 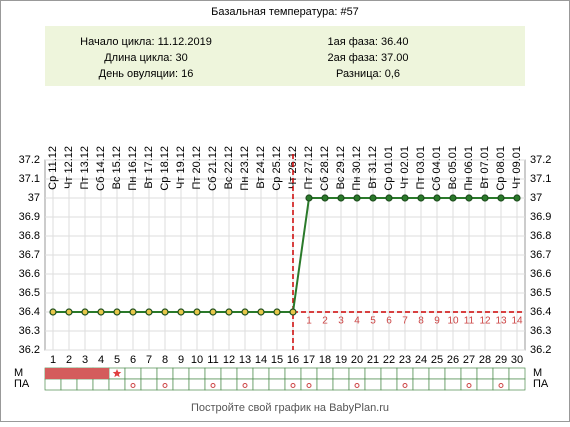 What do you see at coordinates (229, 167) in the screenshot?
I see `date-label: Вс 22.12` at bounding box center [229, 167].